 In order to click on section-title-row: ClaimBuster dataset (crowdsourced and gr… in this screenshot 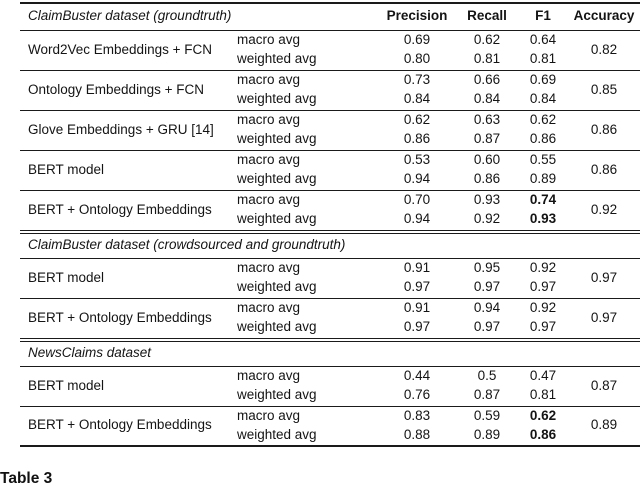, I will do `click(330, 245)`.